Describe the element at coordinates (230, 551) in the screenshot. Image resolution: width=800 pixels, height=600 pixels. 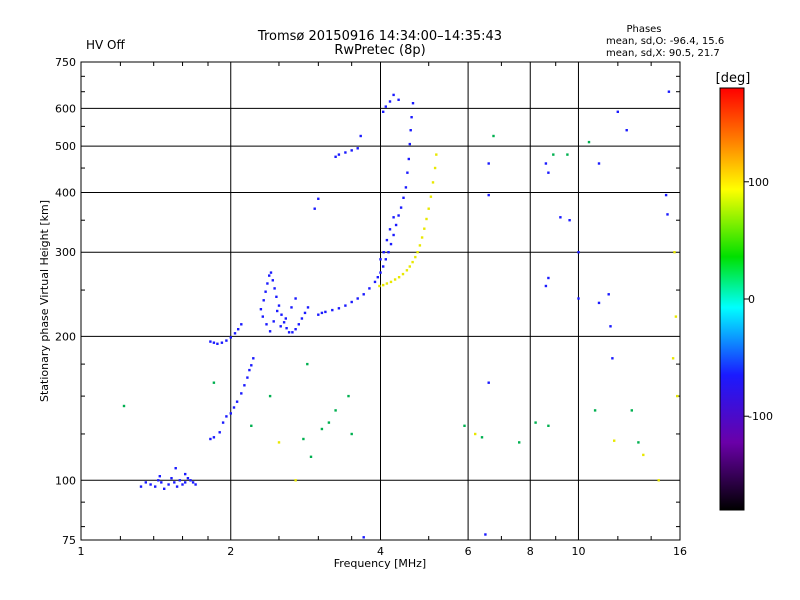
I see `x-tick-label: 2` at that location.